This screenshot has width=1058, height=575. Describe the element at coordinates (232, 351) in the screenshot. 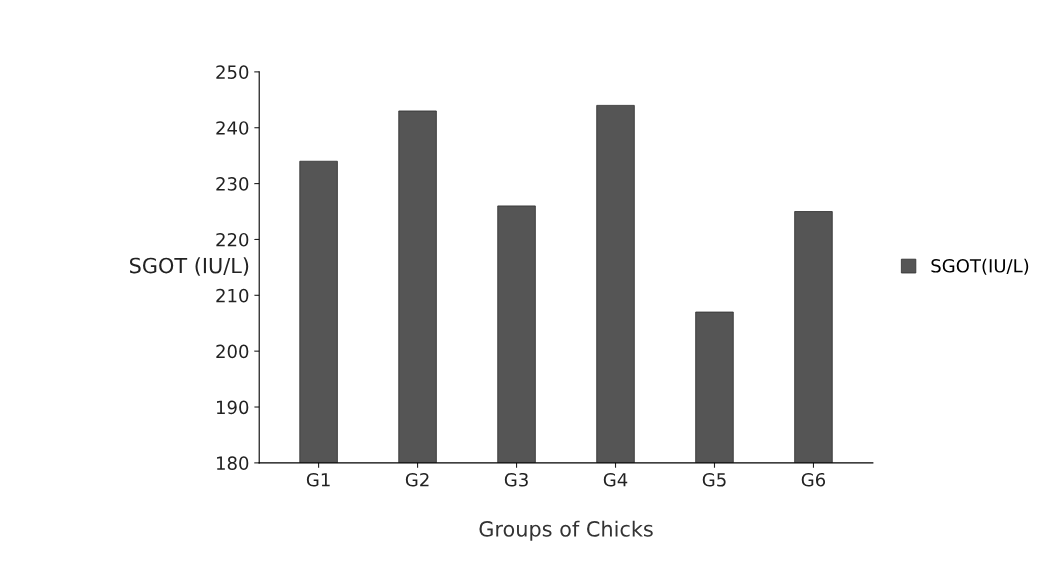

I see `y-tick-label: 200` at that location.